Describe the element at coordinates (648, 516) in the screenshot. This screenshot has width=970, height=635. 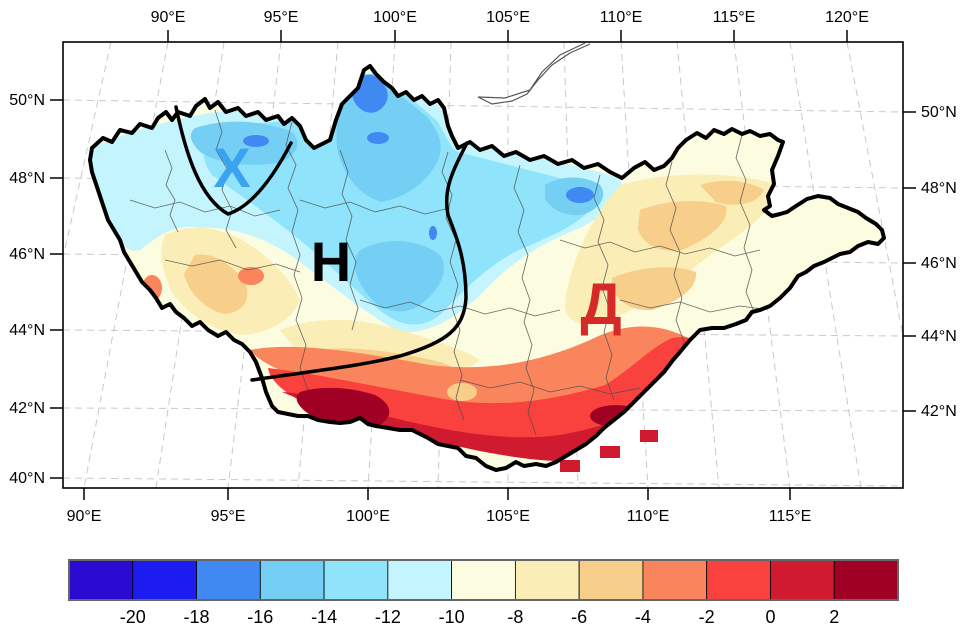
I see `bottom-axis-label: 110°E` at that location.